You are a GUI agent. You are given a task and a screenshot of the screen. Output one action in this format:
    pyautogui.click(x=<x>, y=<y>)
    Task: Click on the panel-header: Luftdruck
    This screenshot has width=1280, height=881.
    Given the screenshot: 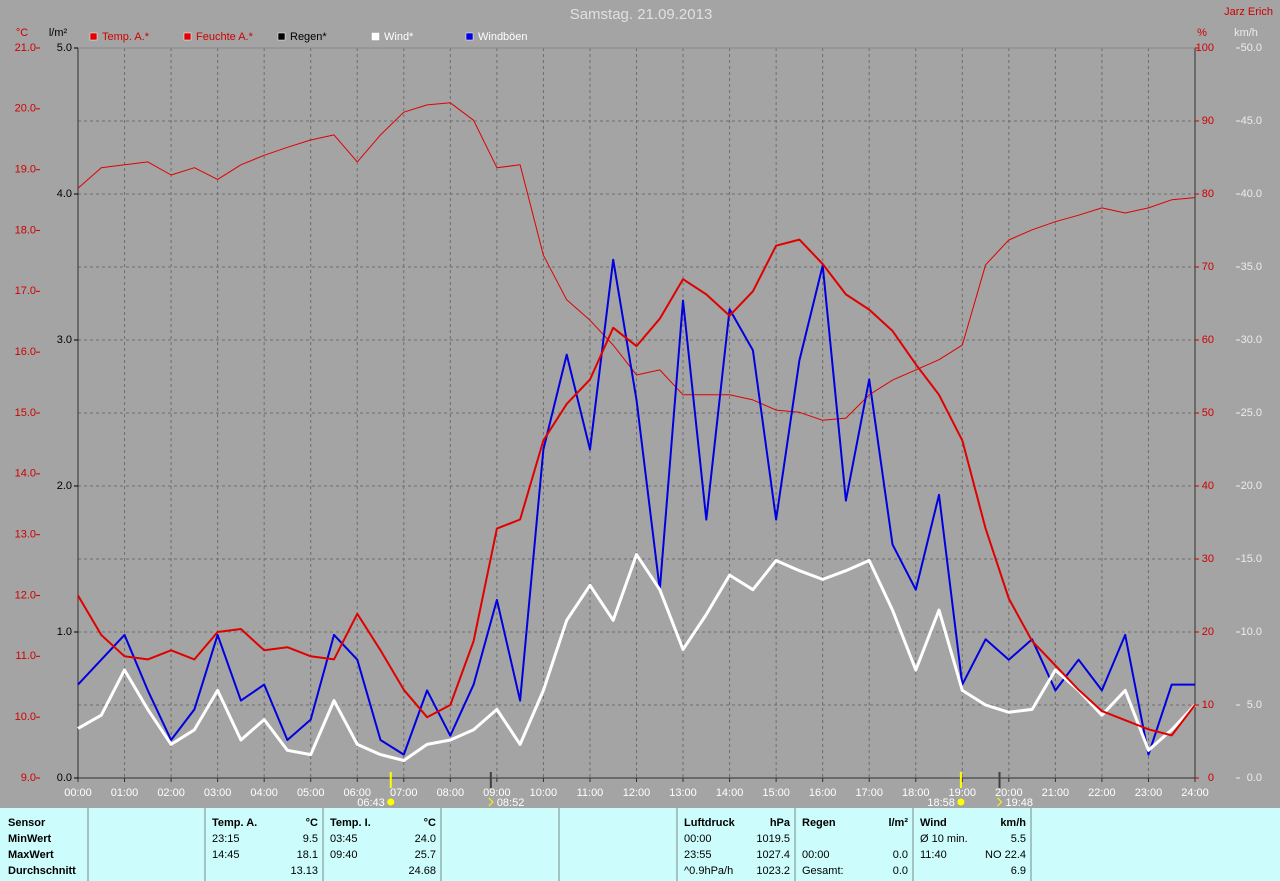 What is the action you would take?
    pyautogui.click(x=710, y=823)
    